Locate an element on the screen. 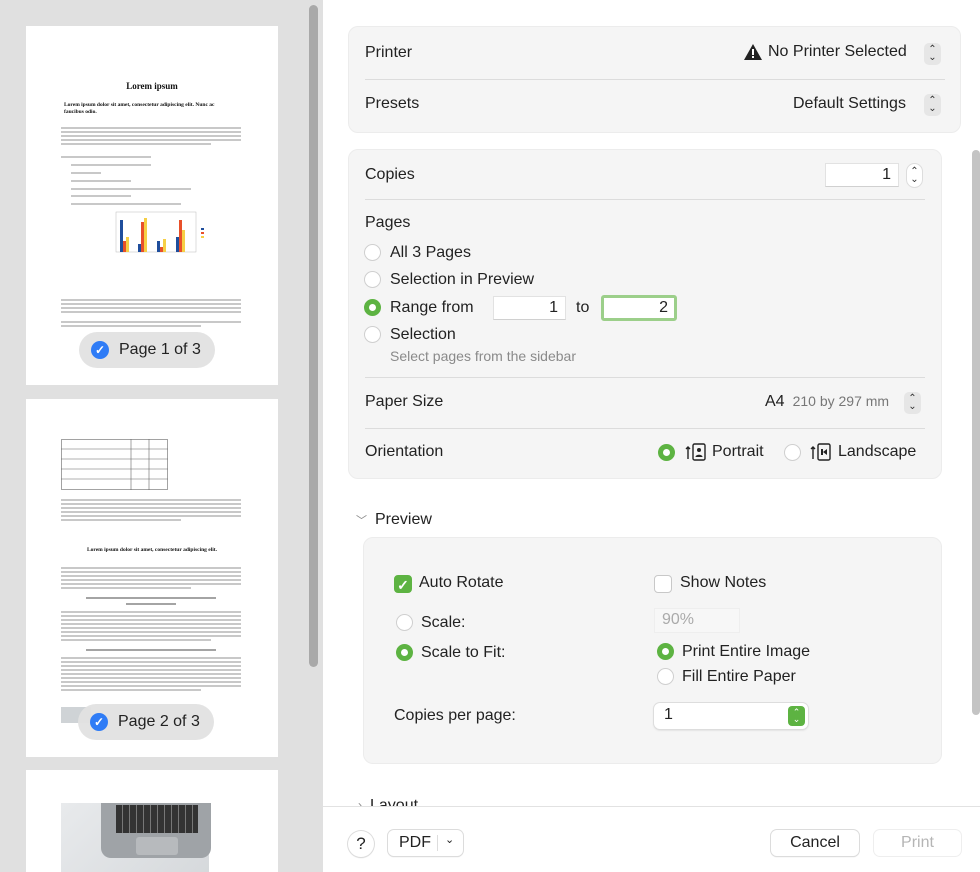 The width and height of the screenshot is (980, 872). printer-label: Printer is located at coordinates (389, 52).